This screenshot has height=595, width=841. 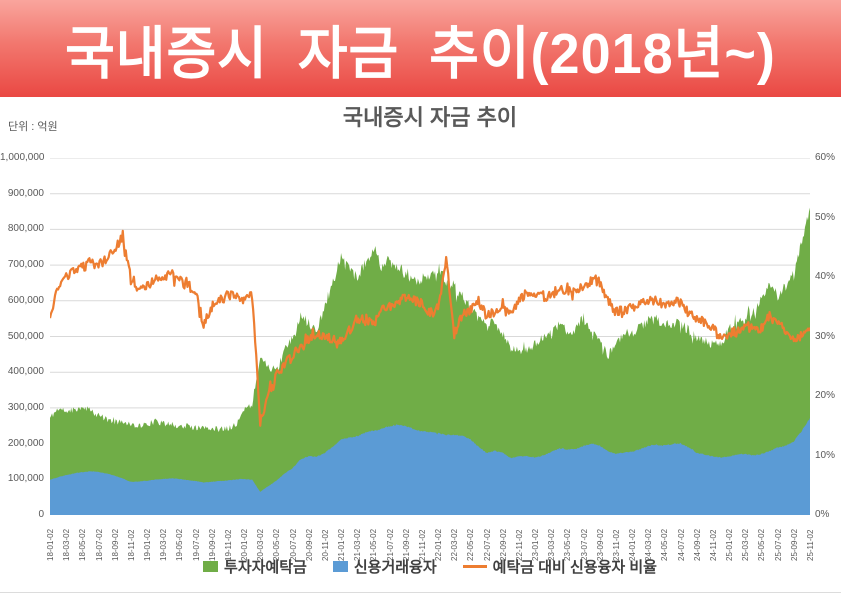 What do you see at coordinates (25, 407) in the screenshot?
I see `y-axis-left-tick: 300,000` at bounding box center [25, 407].